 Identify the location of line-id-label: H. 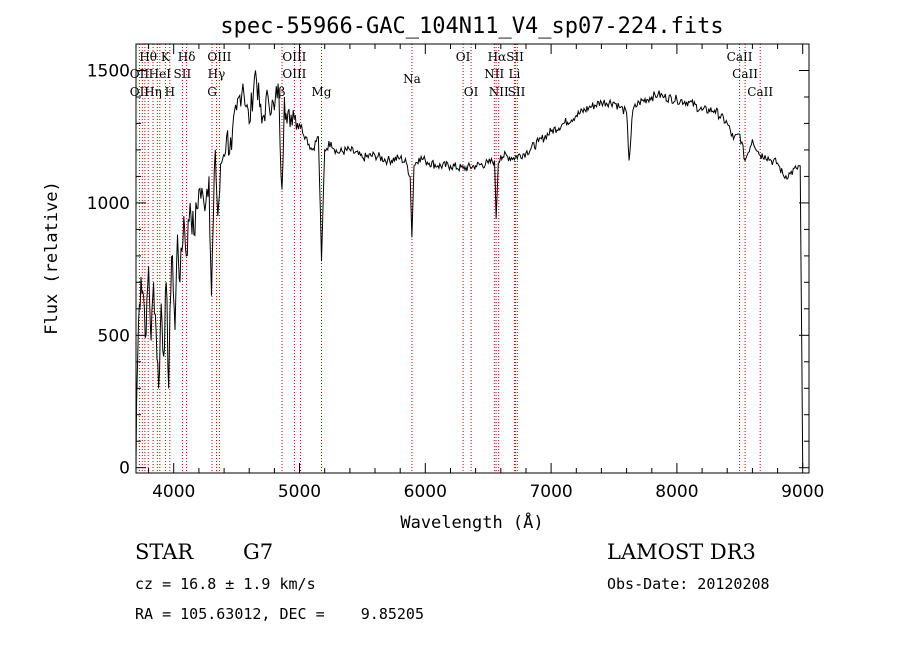
(170, 92).